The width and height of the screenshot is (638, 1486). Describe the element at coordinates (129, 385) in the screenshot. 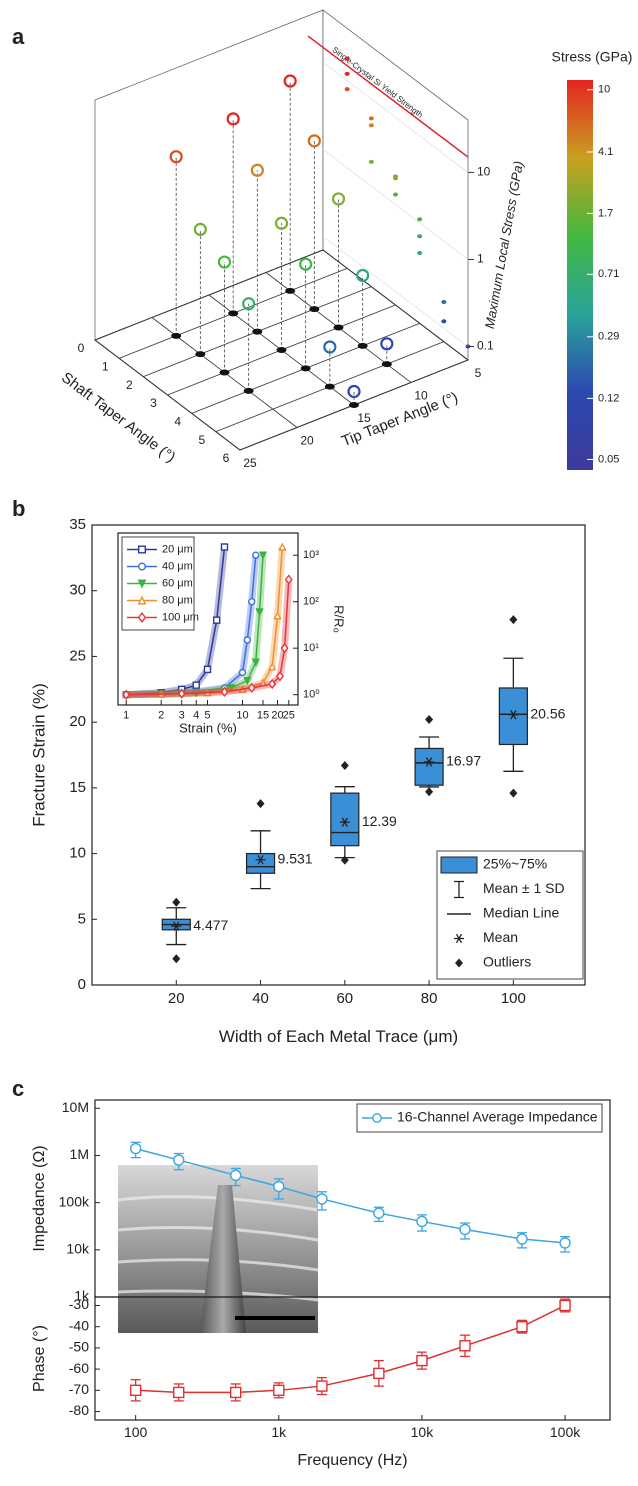

I see `y-tick-label: 2` at that location.